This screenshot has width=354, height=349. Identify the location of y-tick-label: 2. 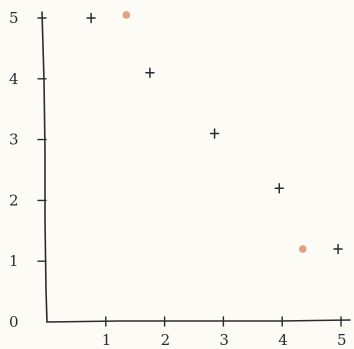
(14, 200).